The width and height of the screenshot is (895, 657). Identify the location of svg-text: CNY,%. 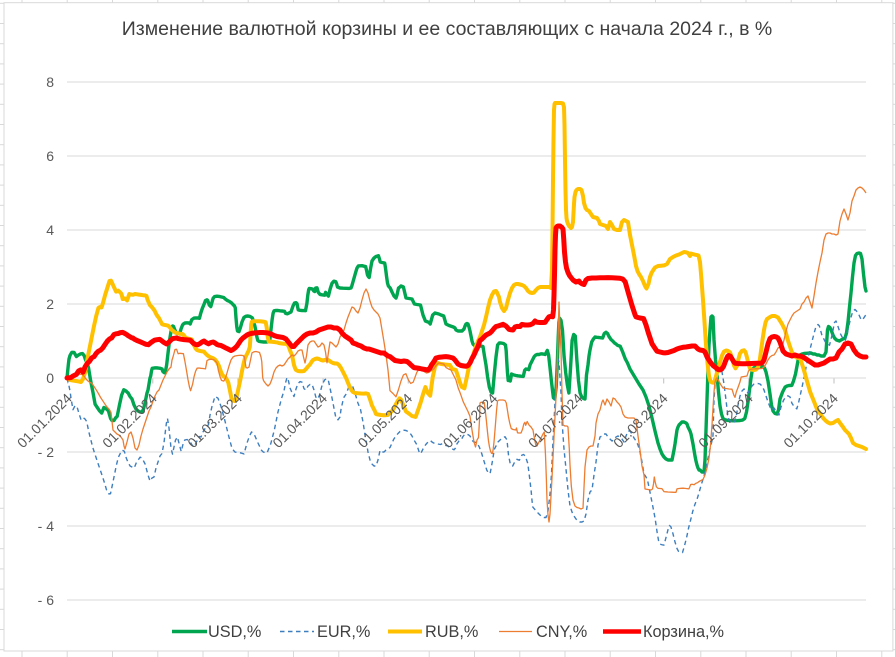
(561, 632).